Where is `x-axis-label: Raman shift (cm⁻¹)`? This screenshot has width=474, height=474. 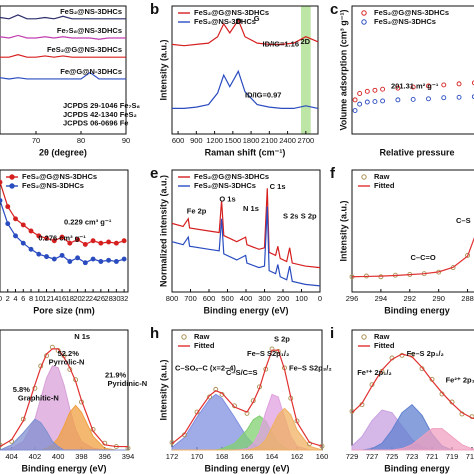 x-axis-label: Raman shift (cm⁻¹) is located at coordinates (245, 152).